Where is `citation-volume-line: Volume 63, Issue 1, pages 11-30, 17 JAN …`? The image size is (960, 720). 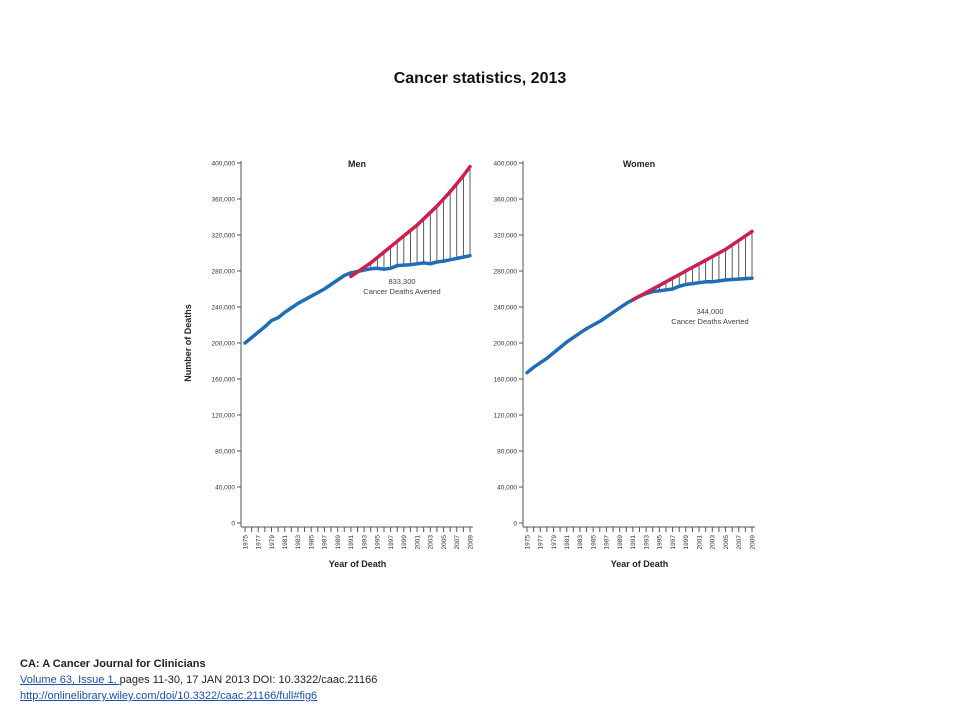 citation-volume-line: Volume 63, Issue 1, pages 11-30, 17 JAN … is located at coordinates (198, 680).